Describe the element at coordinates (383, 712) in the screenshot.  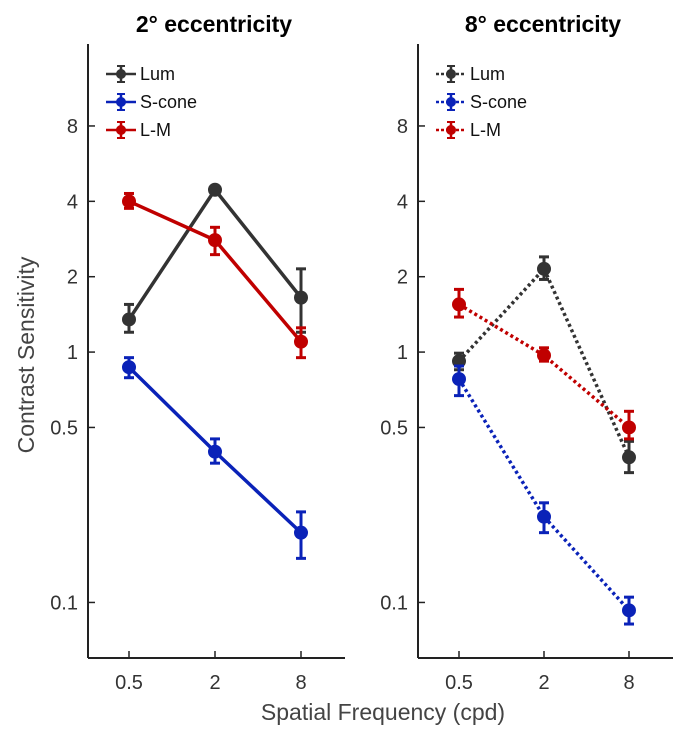
I see `x-axis-label: Spatial Frequency (cpd)` at that location.